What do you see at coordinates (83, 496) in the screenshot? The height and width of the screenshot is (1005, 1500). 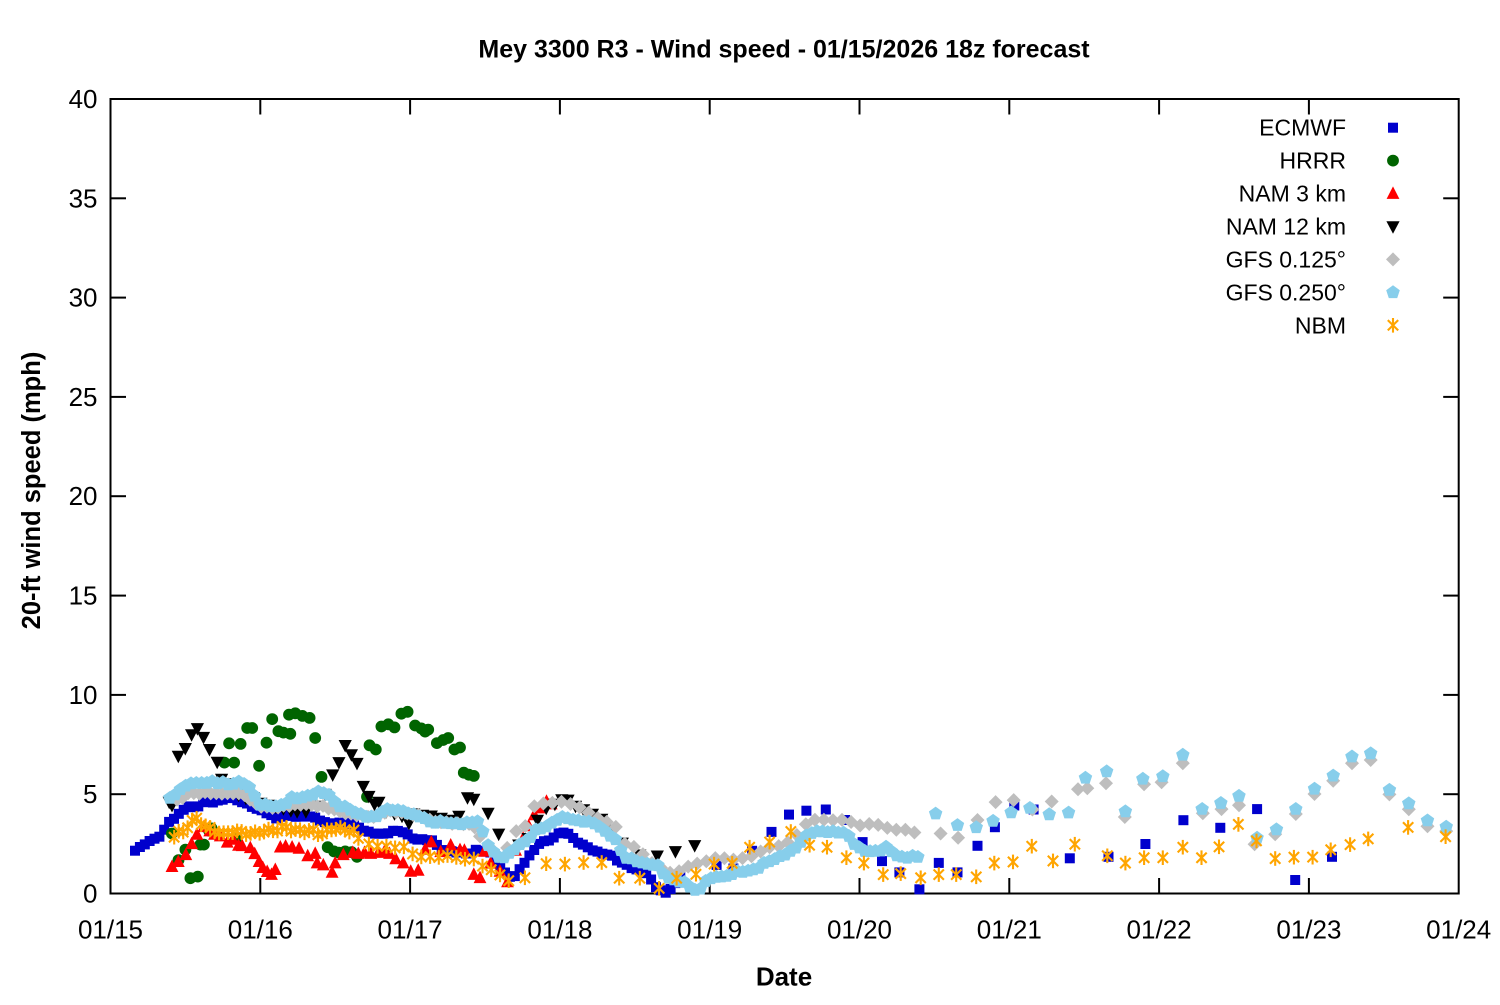 I see `svg-text: 20` at bounding box center [83, 496].